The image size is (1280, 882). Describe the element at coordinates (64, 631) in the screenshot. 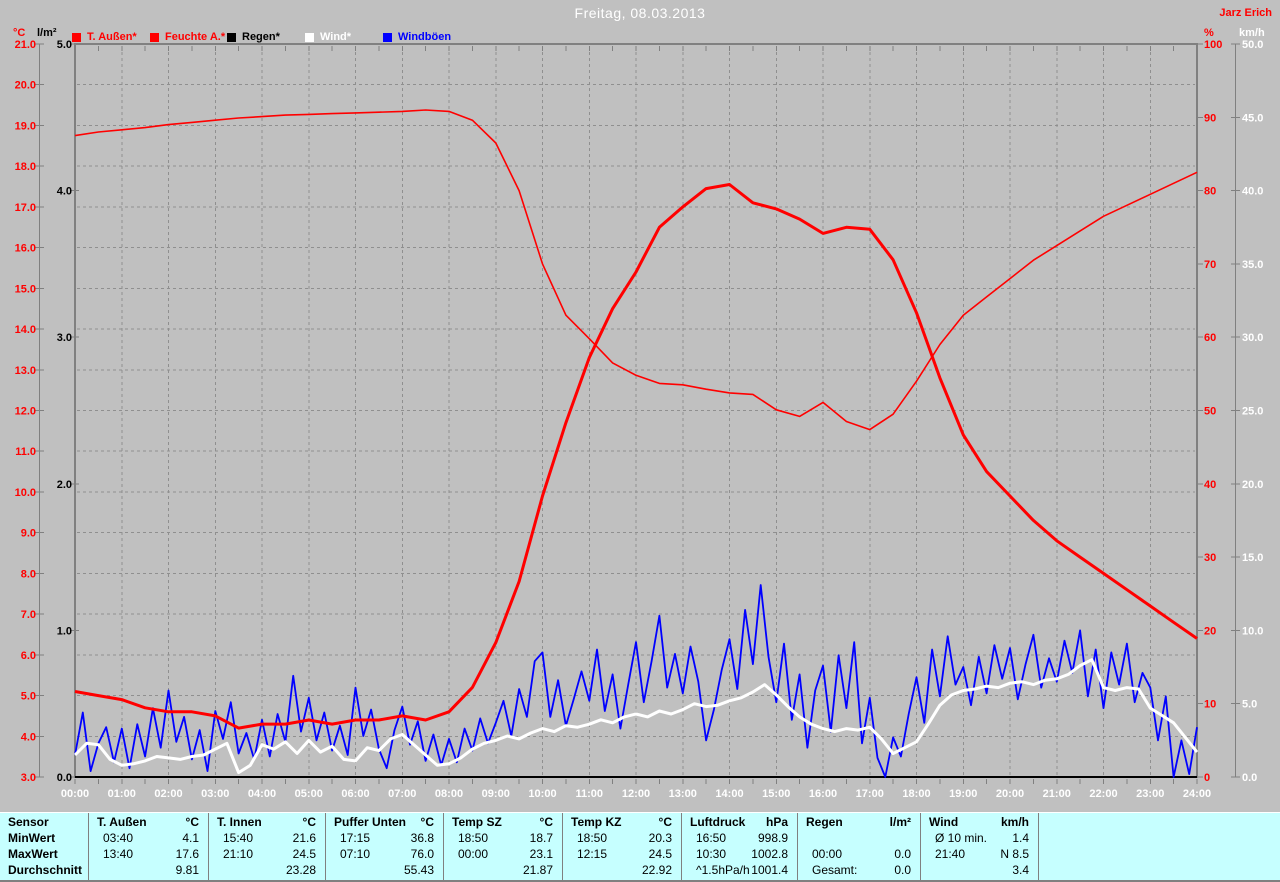

I see `tick-label-rain: 1.0` at that location.